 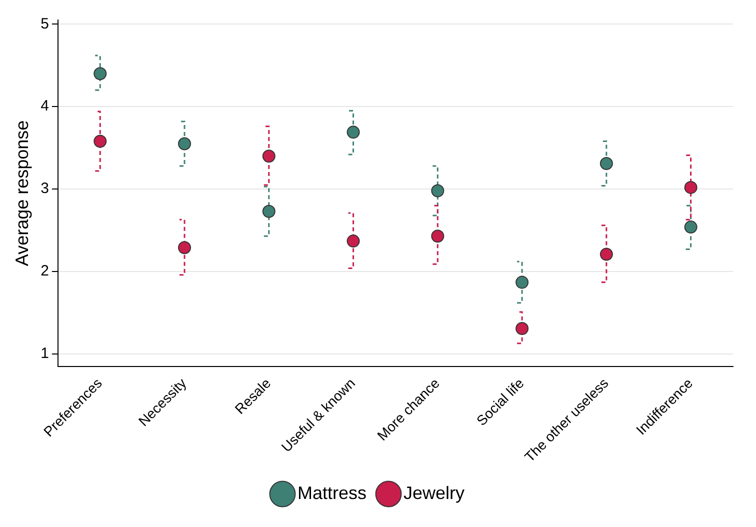 What do you see at coordinates (44, 353) in the screenshot?
I see `y-tick-label: 1` at bounding box center [44, 353].